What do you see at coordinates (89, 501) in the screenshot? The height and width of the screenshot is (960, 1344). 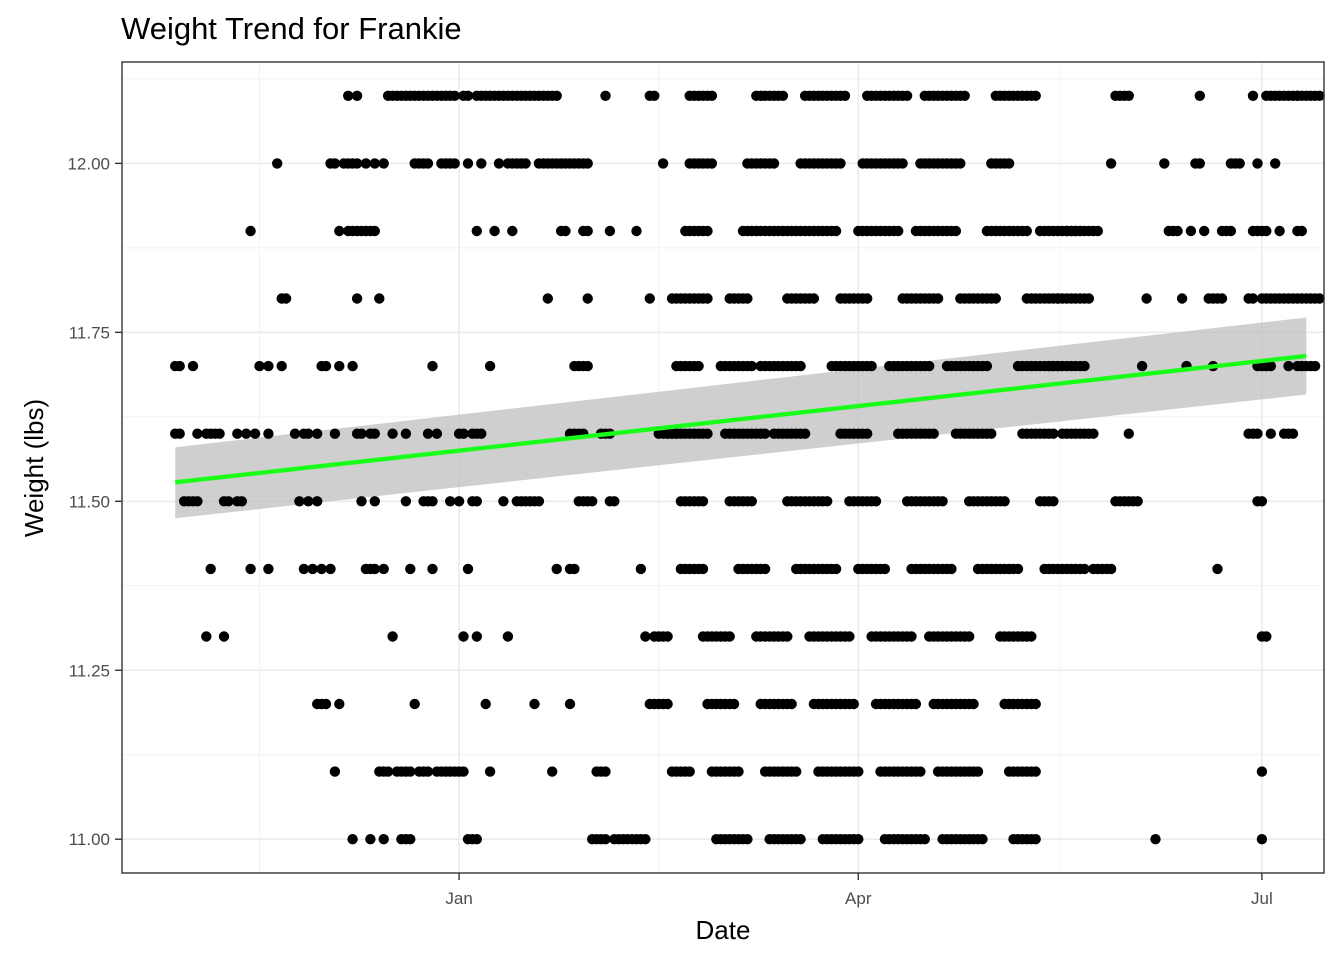 I see `y-tick-label: 11.50` at bounding box center [89, 501].